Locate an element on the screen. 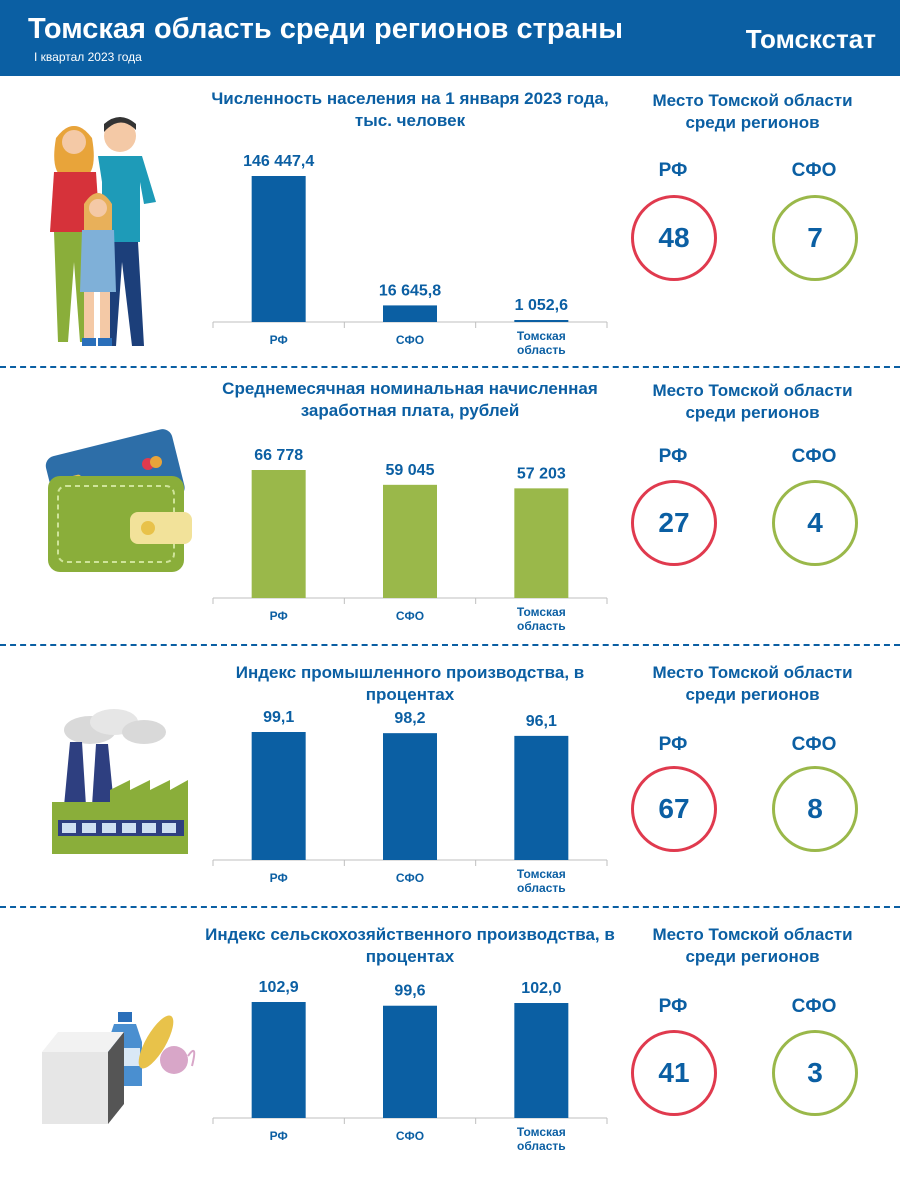  rank-circle-sfo: 3 is located at coordinates (815, 1073).